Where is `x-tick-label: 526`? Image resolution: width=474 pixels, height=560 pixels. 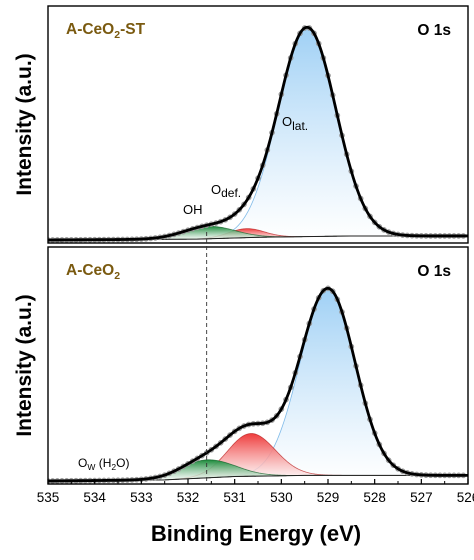 x-tick-label: 526 is located at coordinates (465, 497).